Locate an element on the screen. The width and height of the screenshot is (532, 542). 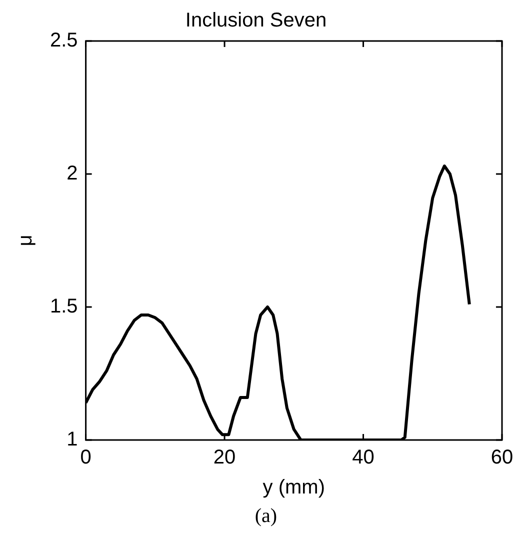
chart-title: Inclusion Seven is located at coordinates (256, 21).